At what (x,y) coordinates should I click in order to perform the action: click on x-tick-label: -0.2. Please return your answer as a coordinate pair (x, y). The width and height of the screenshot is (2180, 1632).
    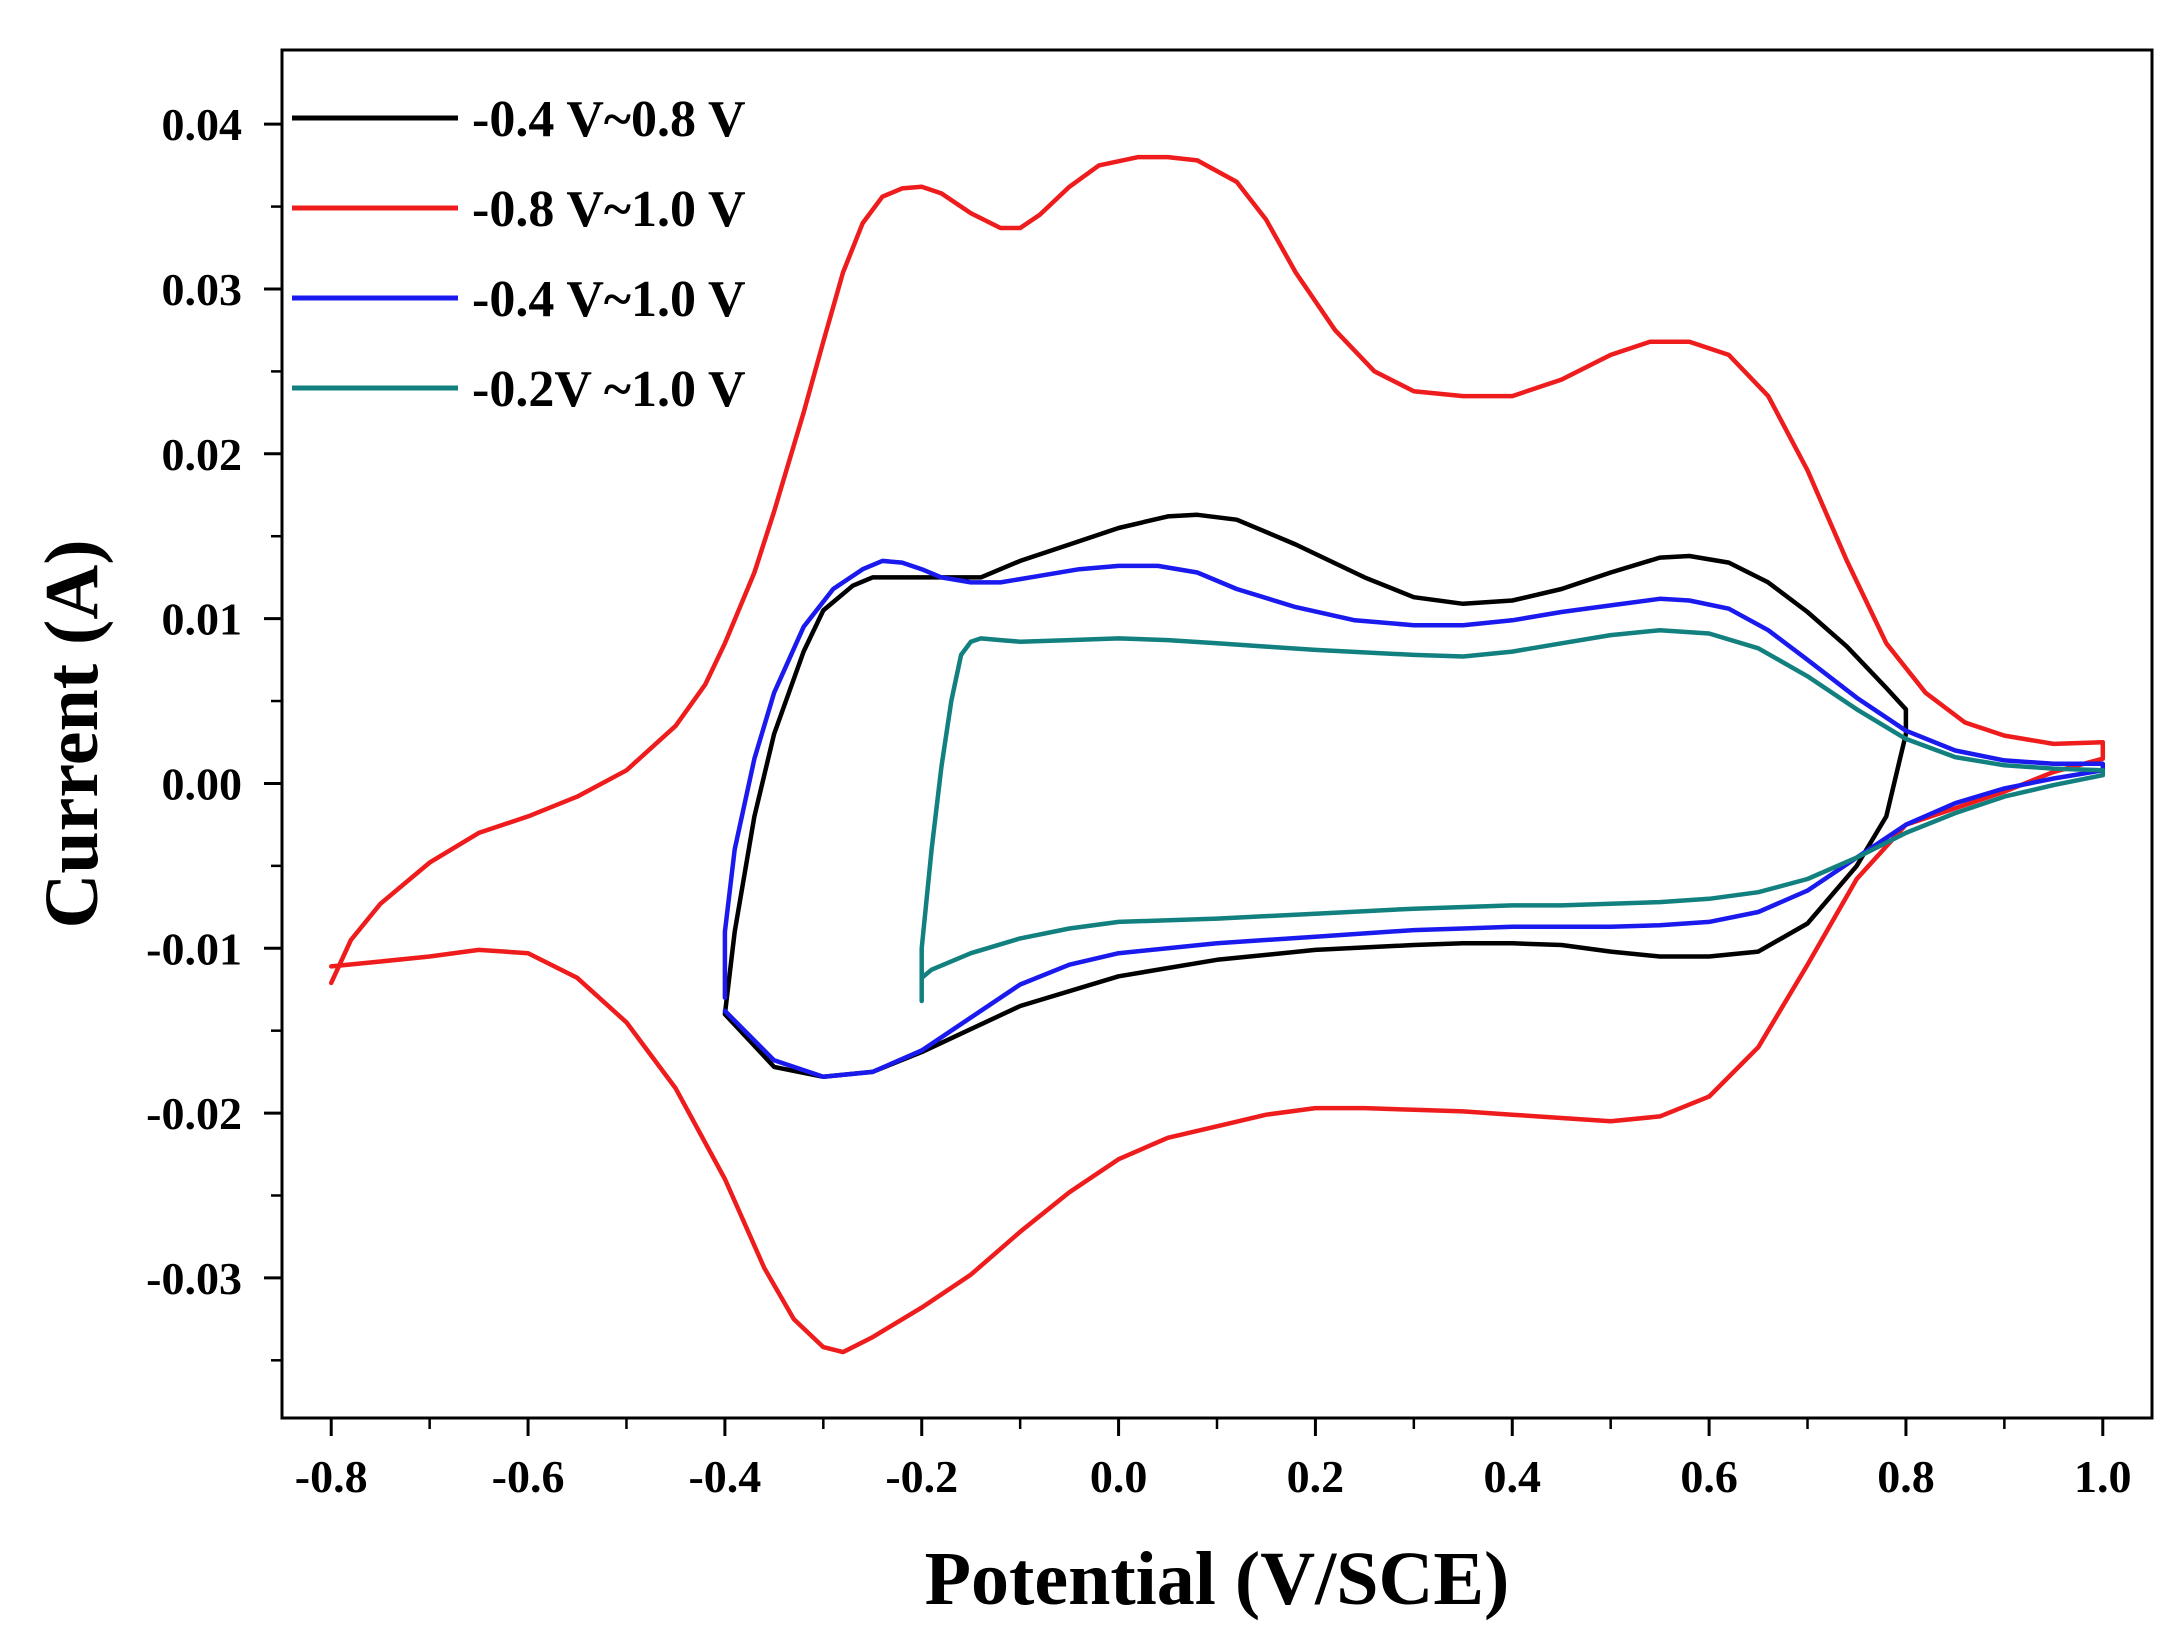
    Looking at the image, I should click on (921, 1476).